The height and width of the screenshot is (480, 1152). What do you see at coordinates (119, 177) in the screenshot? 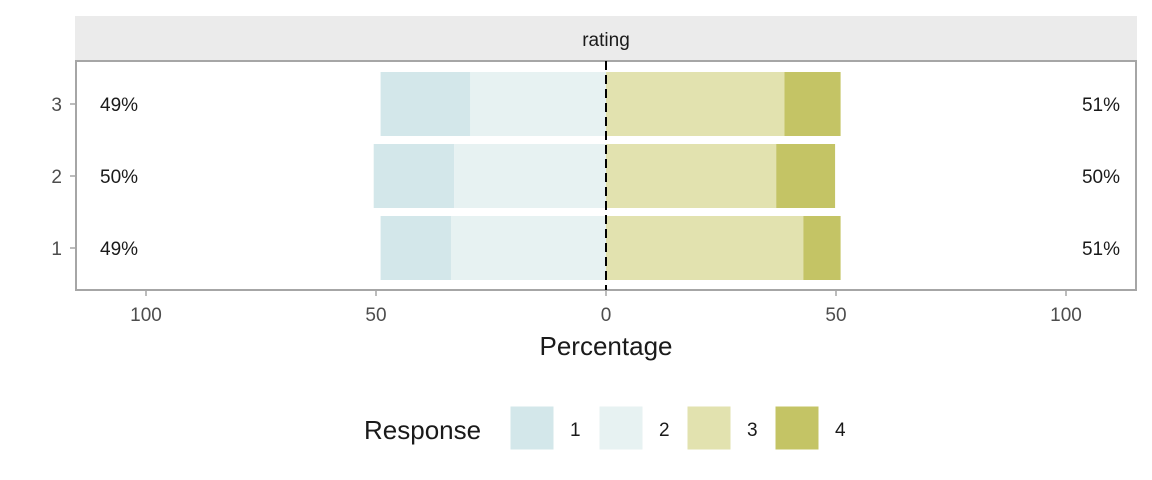
I see `left-percent-label: 50%` at bounding box center [119, 177].